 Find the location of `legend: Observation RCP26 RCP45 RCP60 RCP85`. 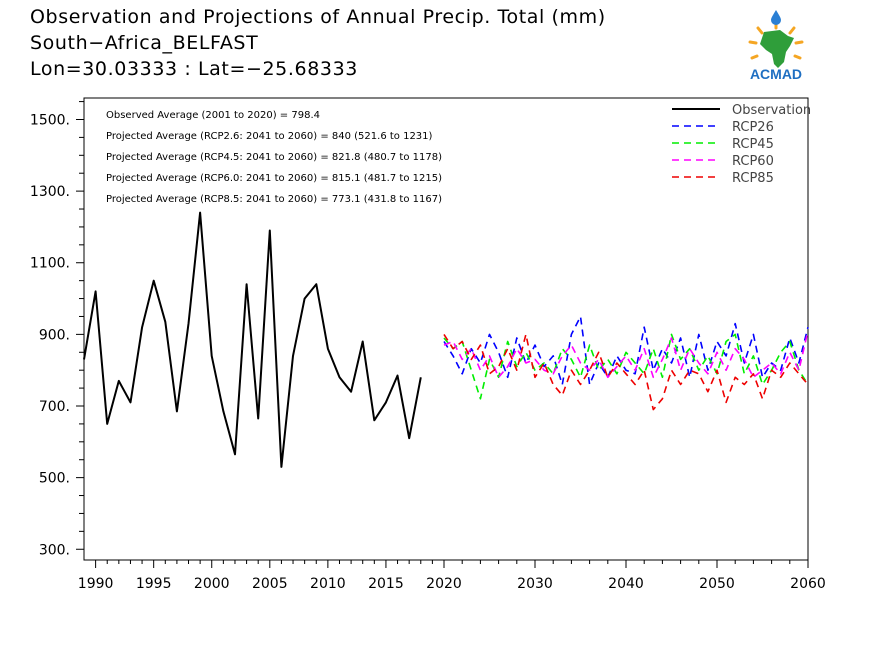

legend: Observation RCP26 RCP45 RCP60 RCP85 is located at coordinates (741, 144).